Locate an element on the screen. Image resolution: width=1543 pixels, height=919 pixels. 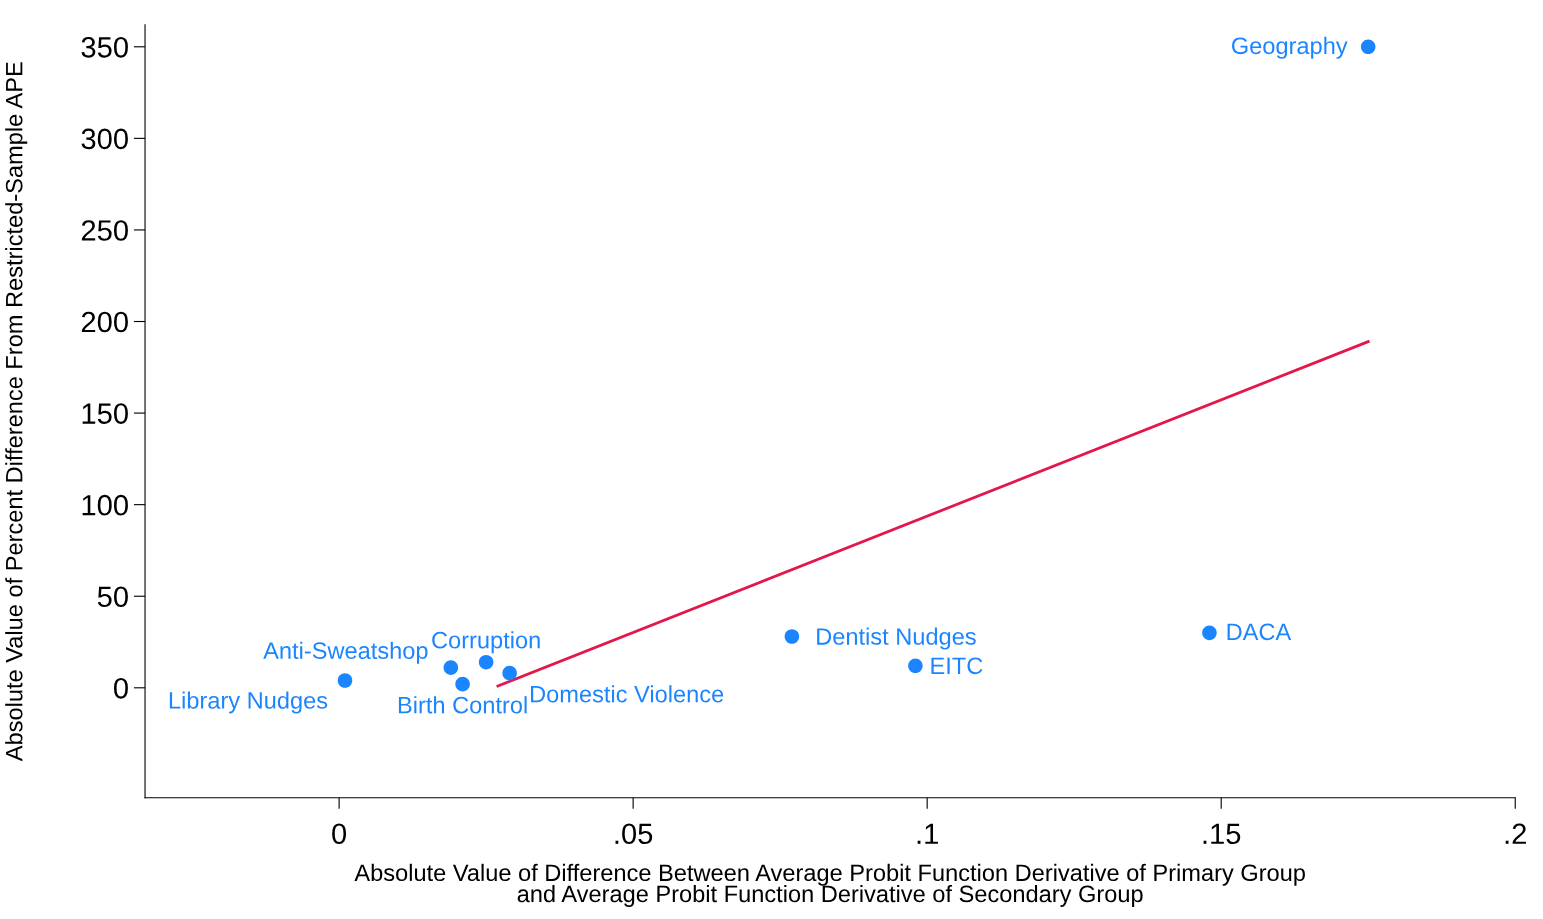
annotation: Birth Control is located at coordinates (462, 705).